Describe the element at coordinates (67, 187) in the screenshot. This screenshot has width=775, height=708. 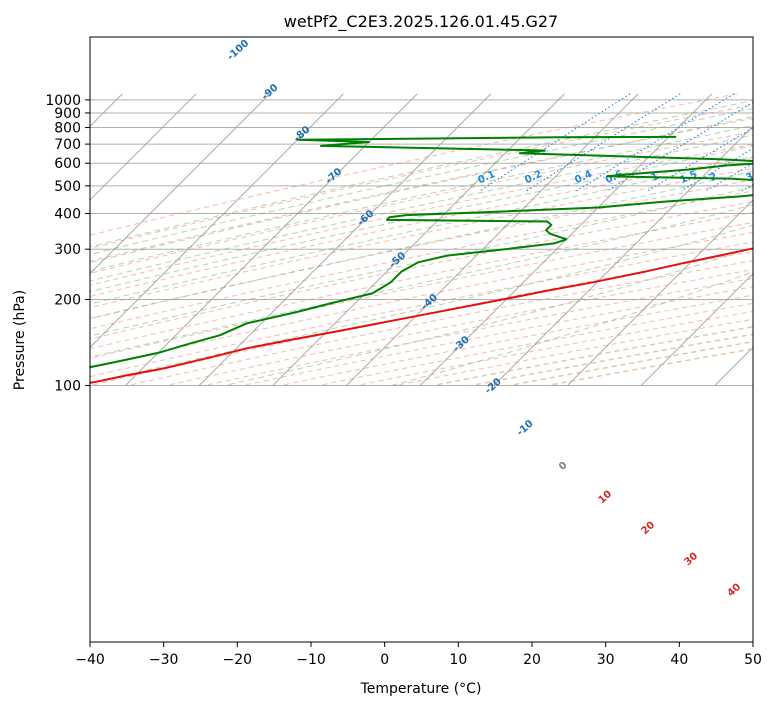
I see `y-tick-label: 500` at that location.